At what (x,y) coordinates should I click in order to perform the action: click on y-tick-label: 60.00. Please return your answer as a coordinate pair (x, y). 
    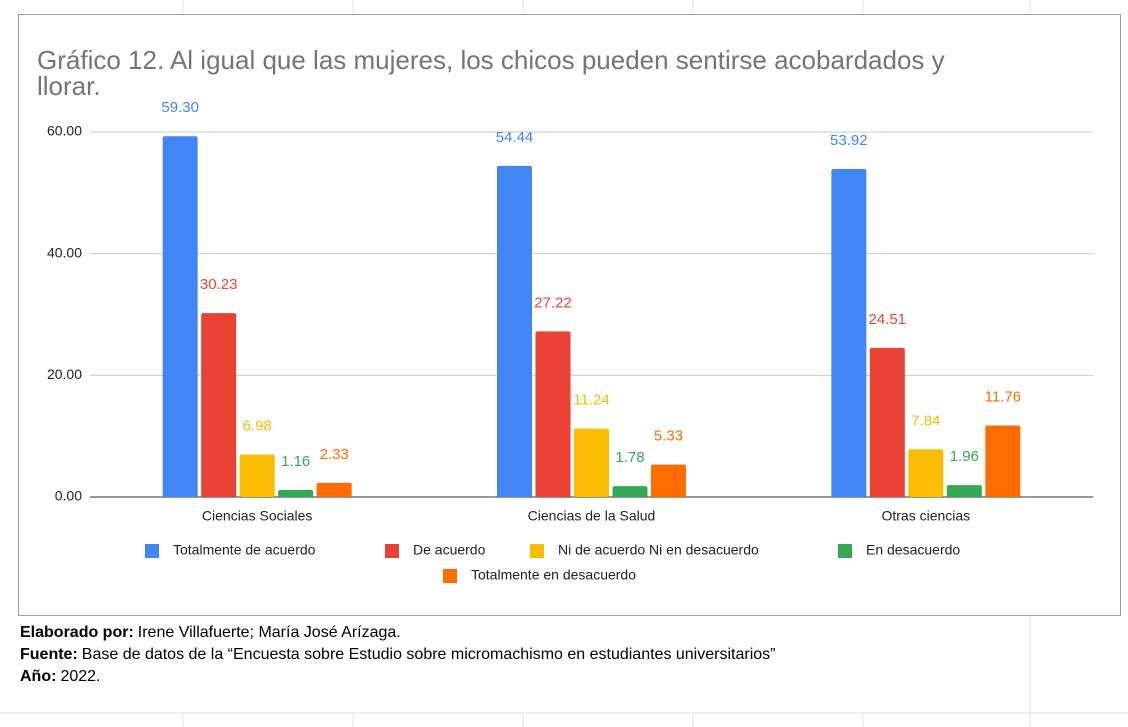
    Looking at the image, I should click on (64, 131).